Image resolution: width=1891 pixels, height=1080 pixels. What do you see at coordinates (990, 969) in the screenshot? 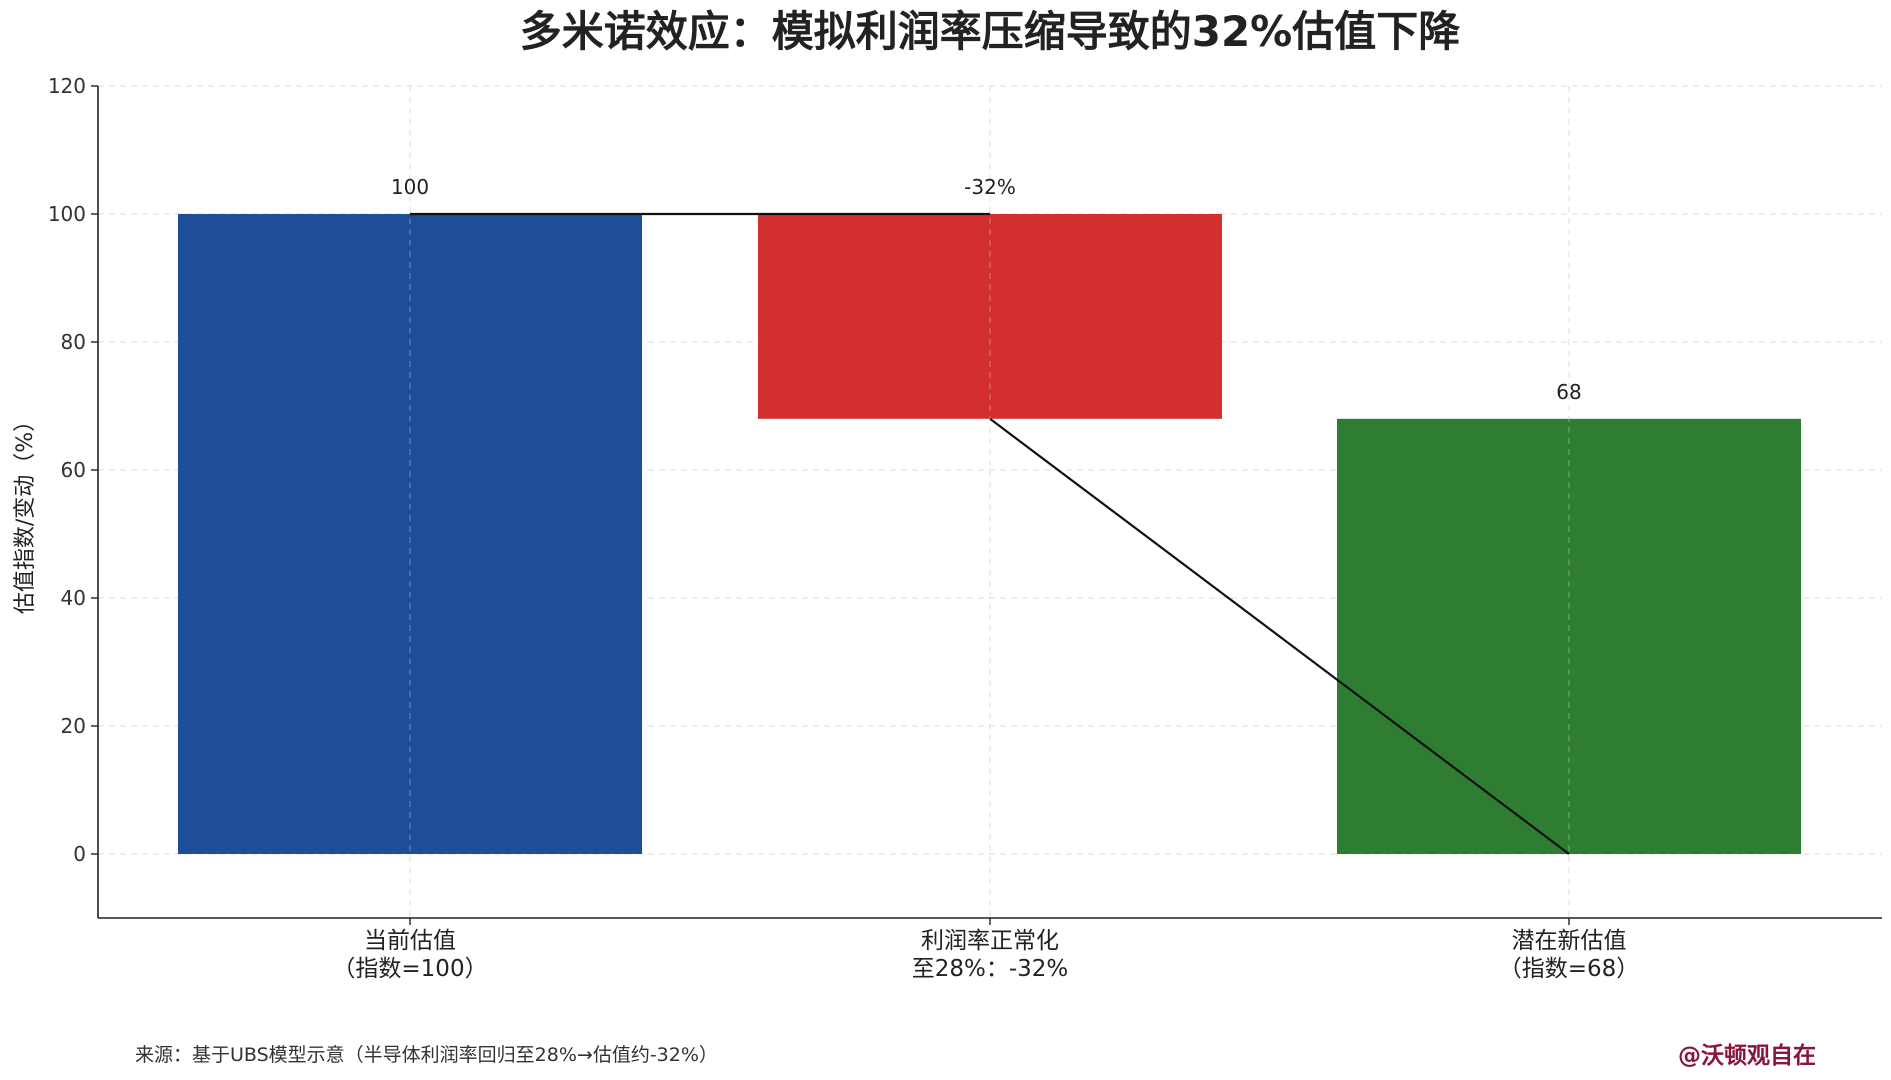
I see `x-tick-label: 至28%：-32%` at bounding box center [990, 969].